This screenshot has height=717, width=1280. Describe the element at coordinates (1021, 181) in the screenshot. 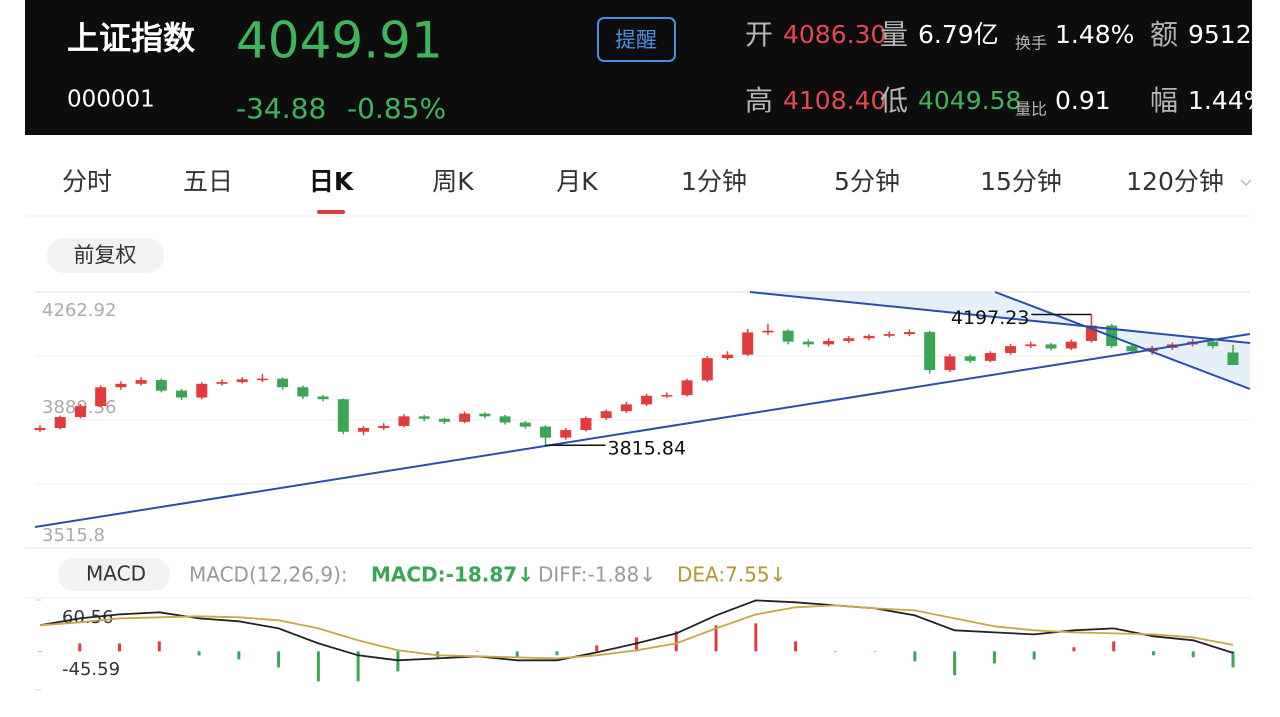

I see `tab: 15分钟` at that location.